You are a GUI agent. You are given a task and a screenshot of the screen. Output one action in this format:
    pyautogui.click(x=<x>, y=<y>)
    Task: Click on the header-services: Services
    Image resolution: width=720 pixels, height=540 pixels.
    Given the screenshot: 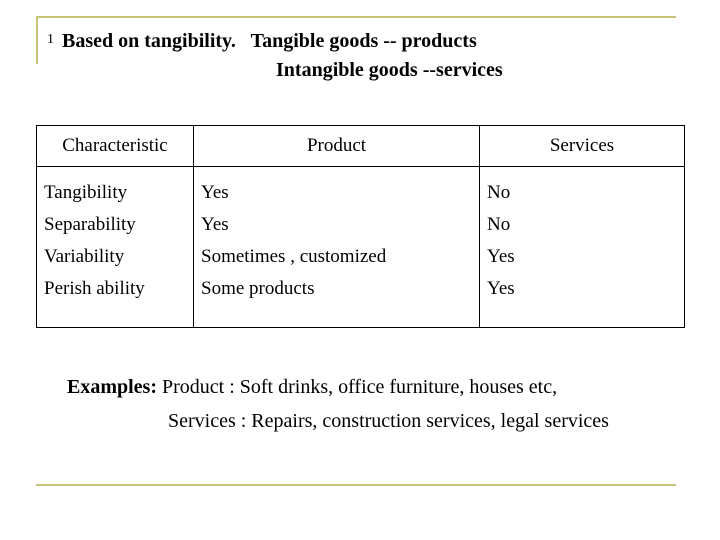 What is the action you would take?
    pyautogui.click(x=582, y=146)
    